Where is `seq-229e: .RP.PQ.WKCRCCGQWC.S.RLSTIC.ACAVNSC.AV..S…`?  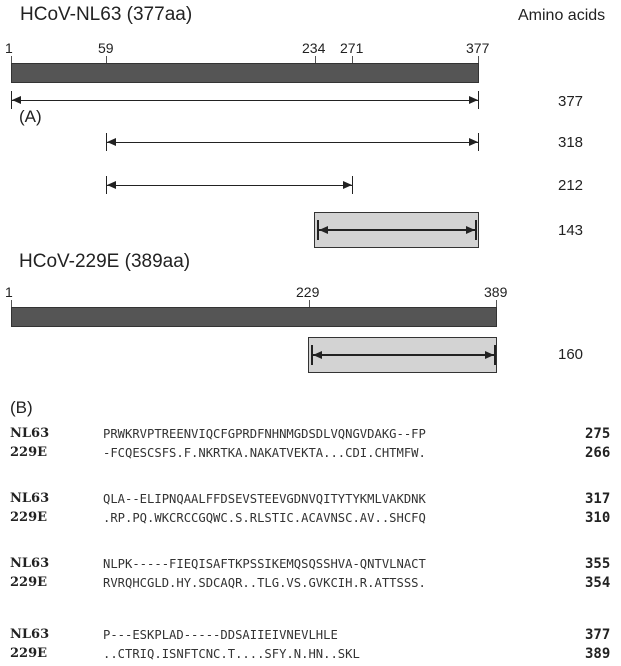
seq-229e: .RP.PQ.WKCRCCGQWC.S.RLSTIC.ACAVNSC.AV..S… is located at coordinates (264, 518).